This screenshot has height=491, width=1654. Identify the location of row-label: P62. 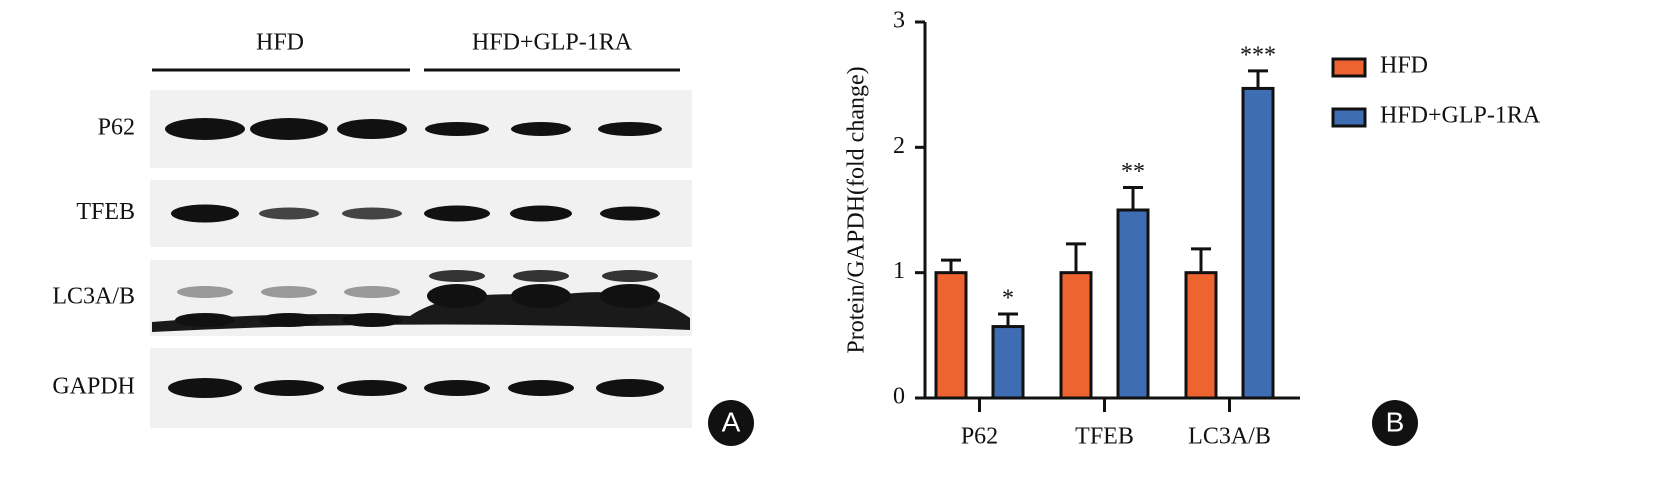
(116, 128).